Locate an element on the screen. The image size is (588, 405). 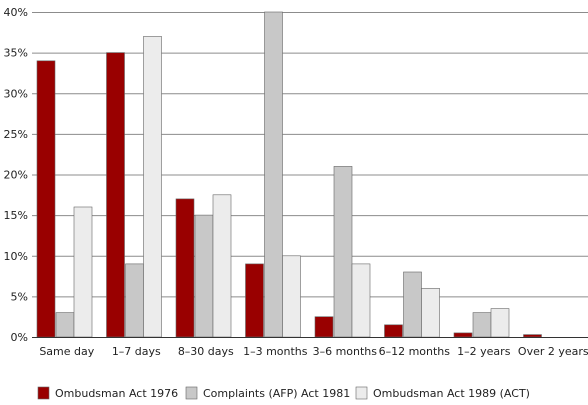
legend-label: Complaints (AFP) Act 1981 is located at coordinates (276, 393).